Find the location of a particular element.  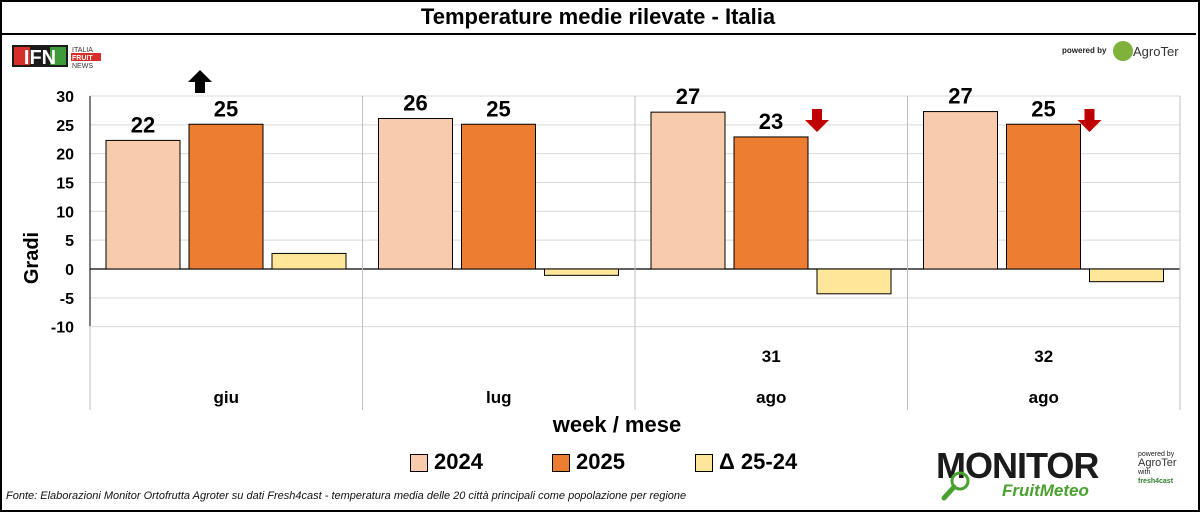

y-tick-label: 30 is located at coordinates (65, 97).